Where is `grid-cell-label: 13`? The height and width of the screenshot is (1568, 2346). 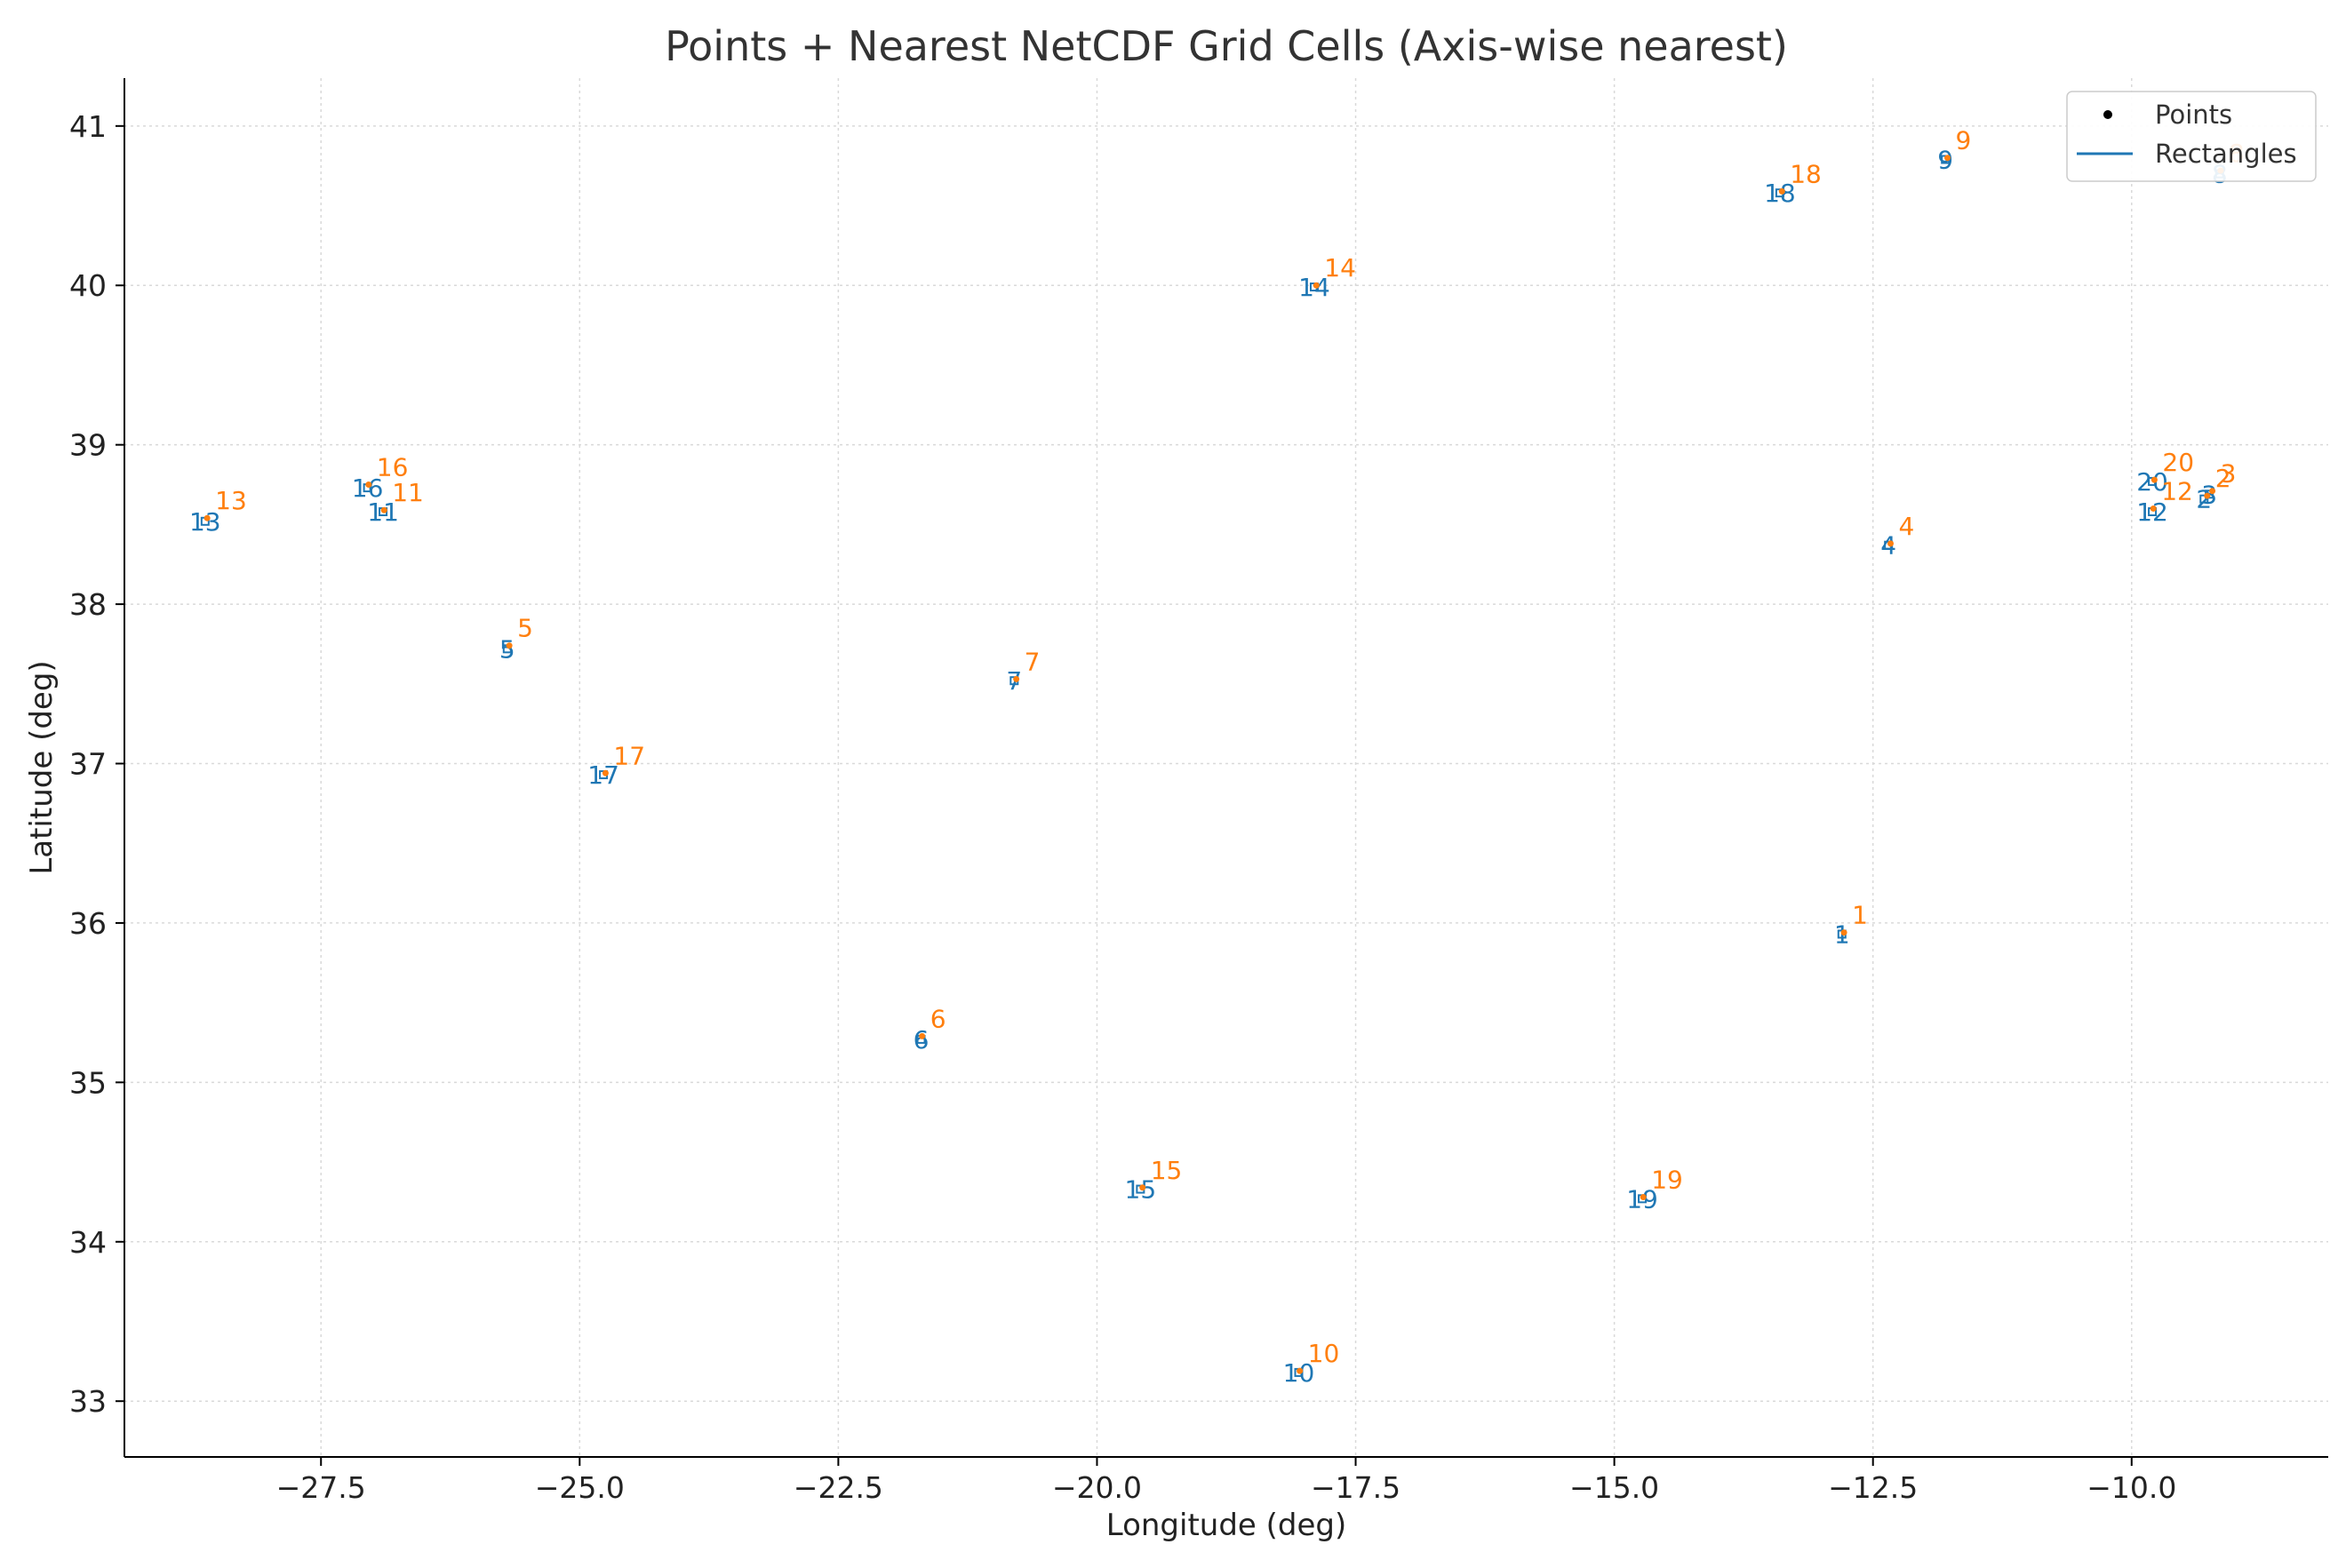 grid-cell-label: 13 is located at coordinates (205, 522).